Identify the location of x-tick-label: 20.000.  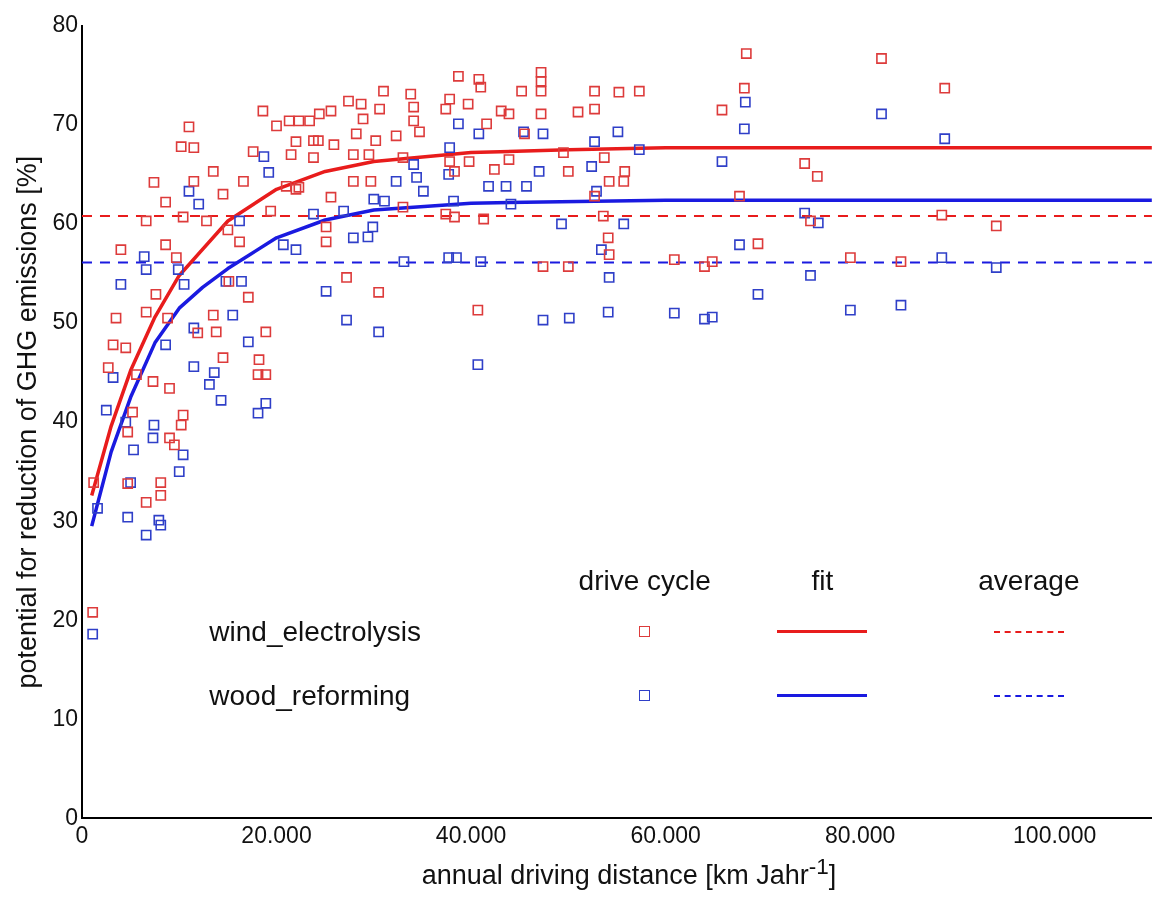
(276, 834).